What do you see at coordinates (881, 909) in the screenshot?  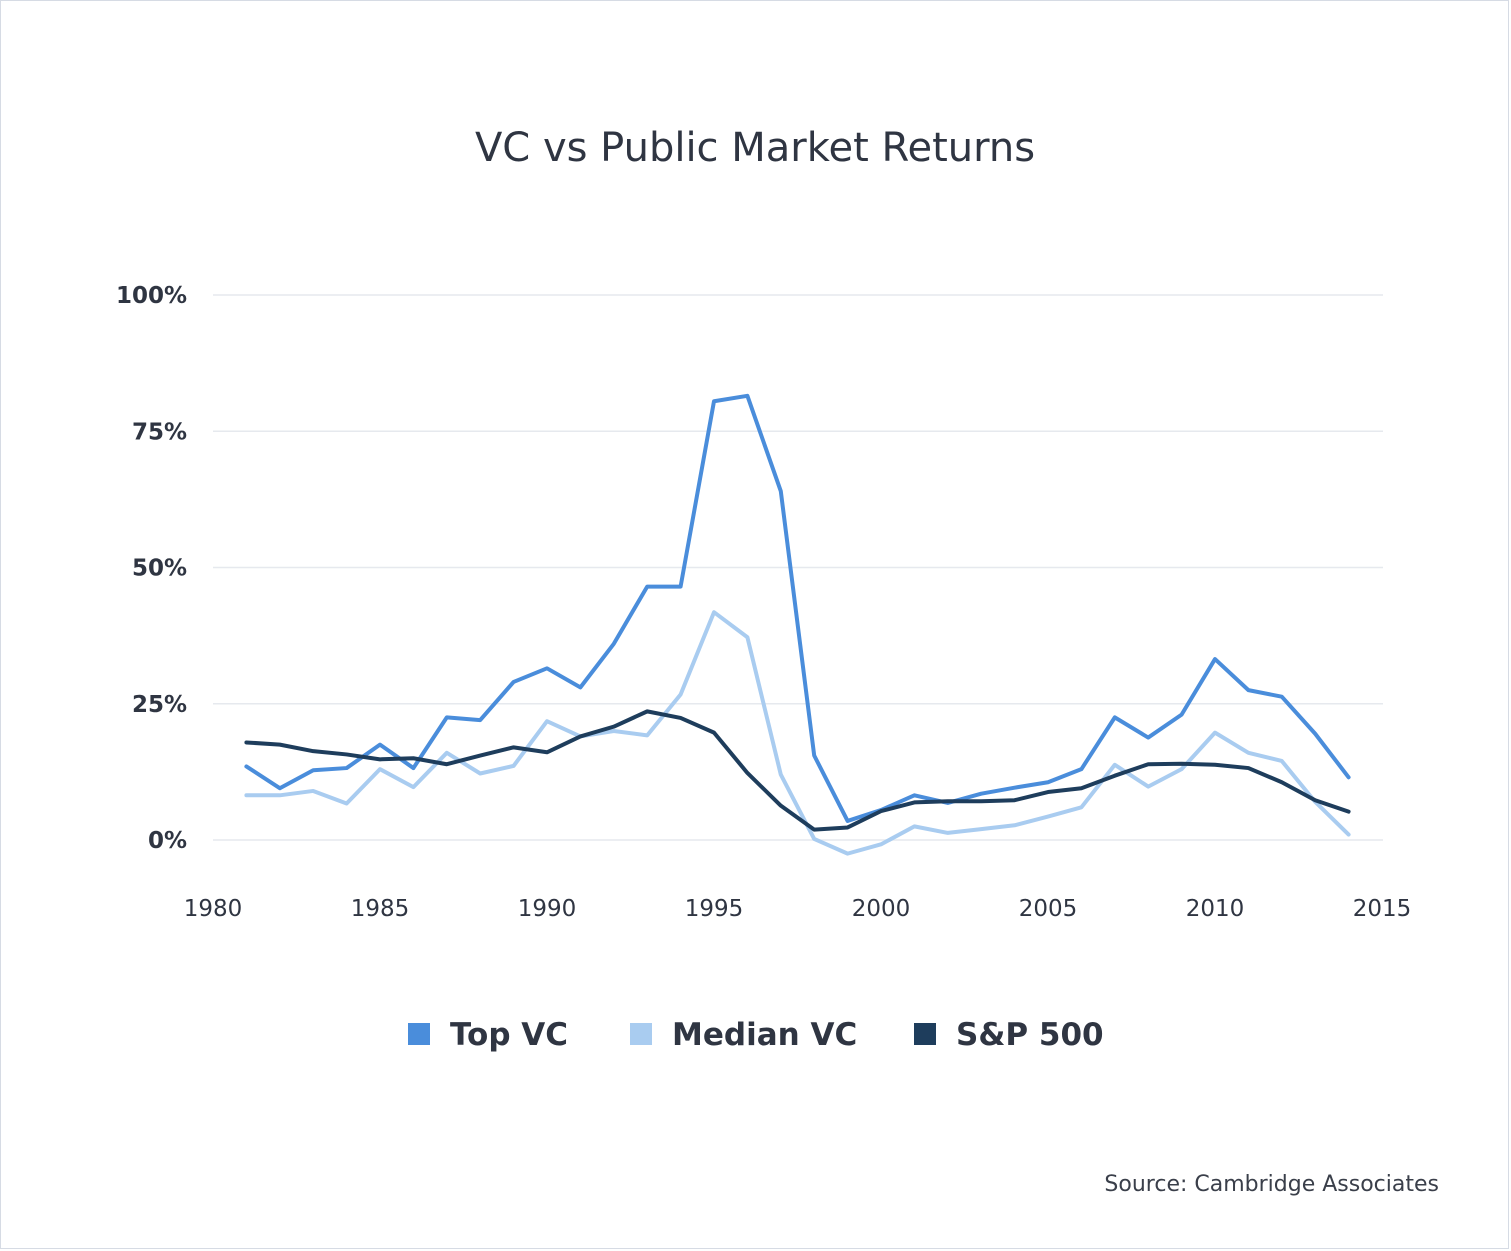 I see `x-tick-label: 2000` at bounding box center [881, 909].